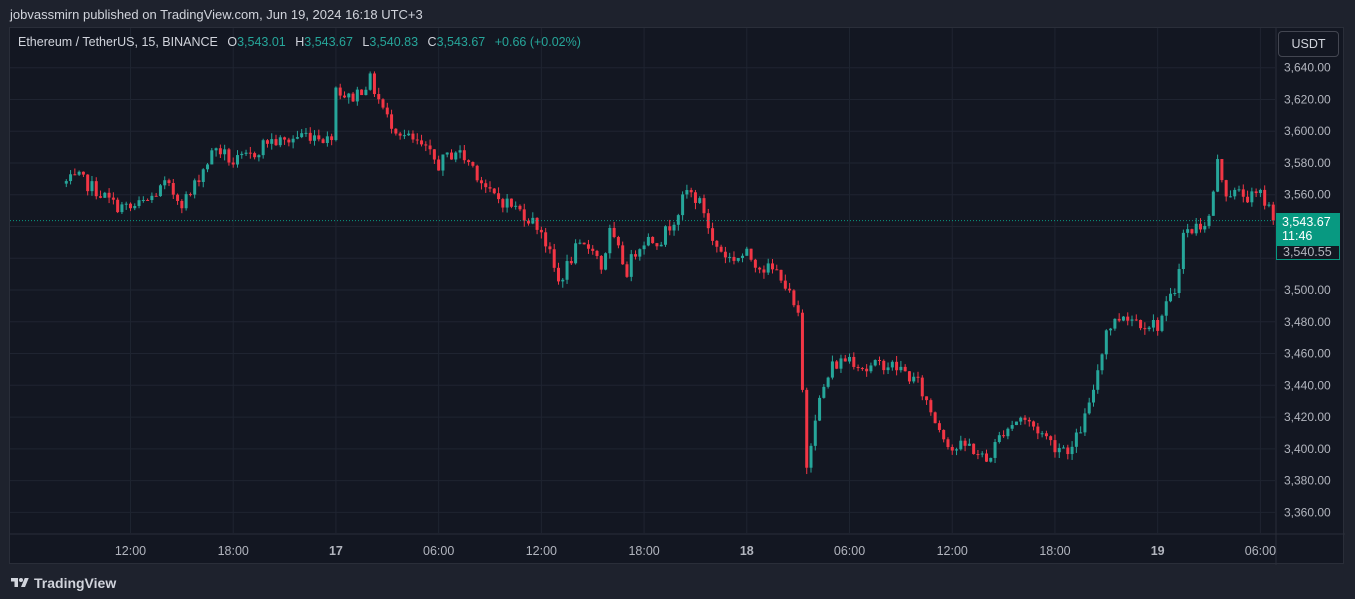 The image size is (1355, 599). What do you see at coordinates (1307, 449) in the screenshot?
I see `y-tick-label: 3,400.00` at bounding box center [1307, 449].